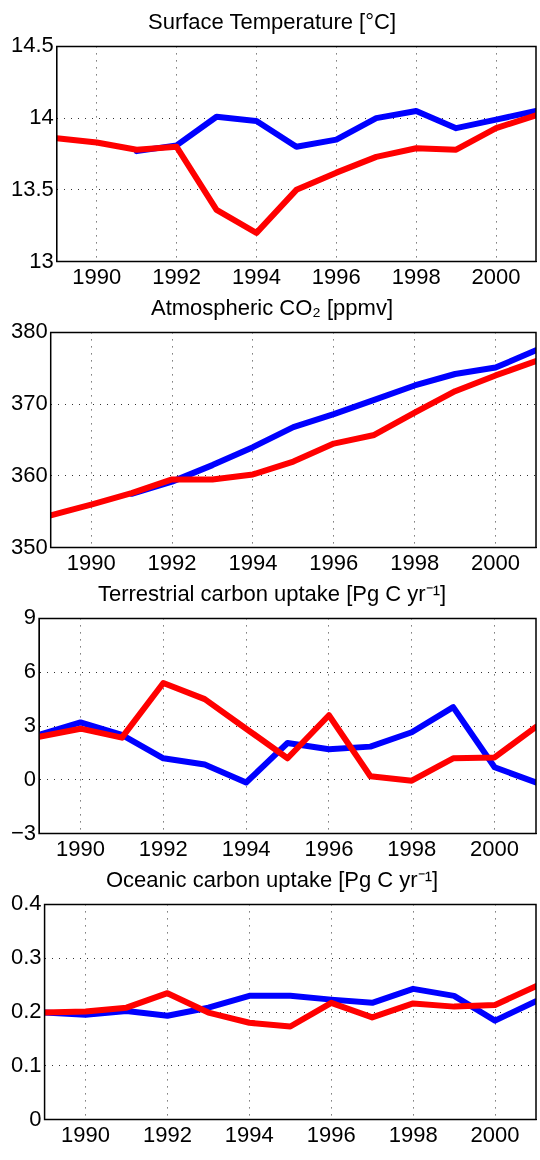 The image size is (540, 1160). What do you see at coordinates (272, 880) in the screenshot?
I see `chart-title: Oceanic carbon uptake [Pg C yr⁻¹]` at bounding box center [272, 880].